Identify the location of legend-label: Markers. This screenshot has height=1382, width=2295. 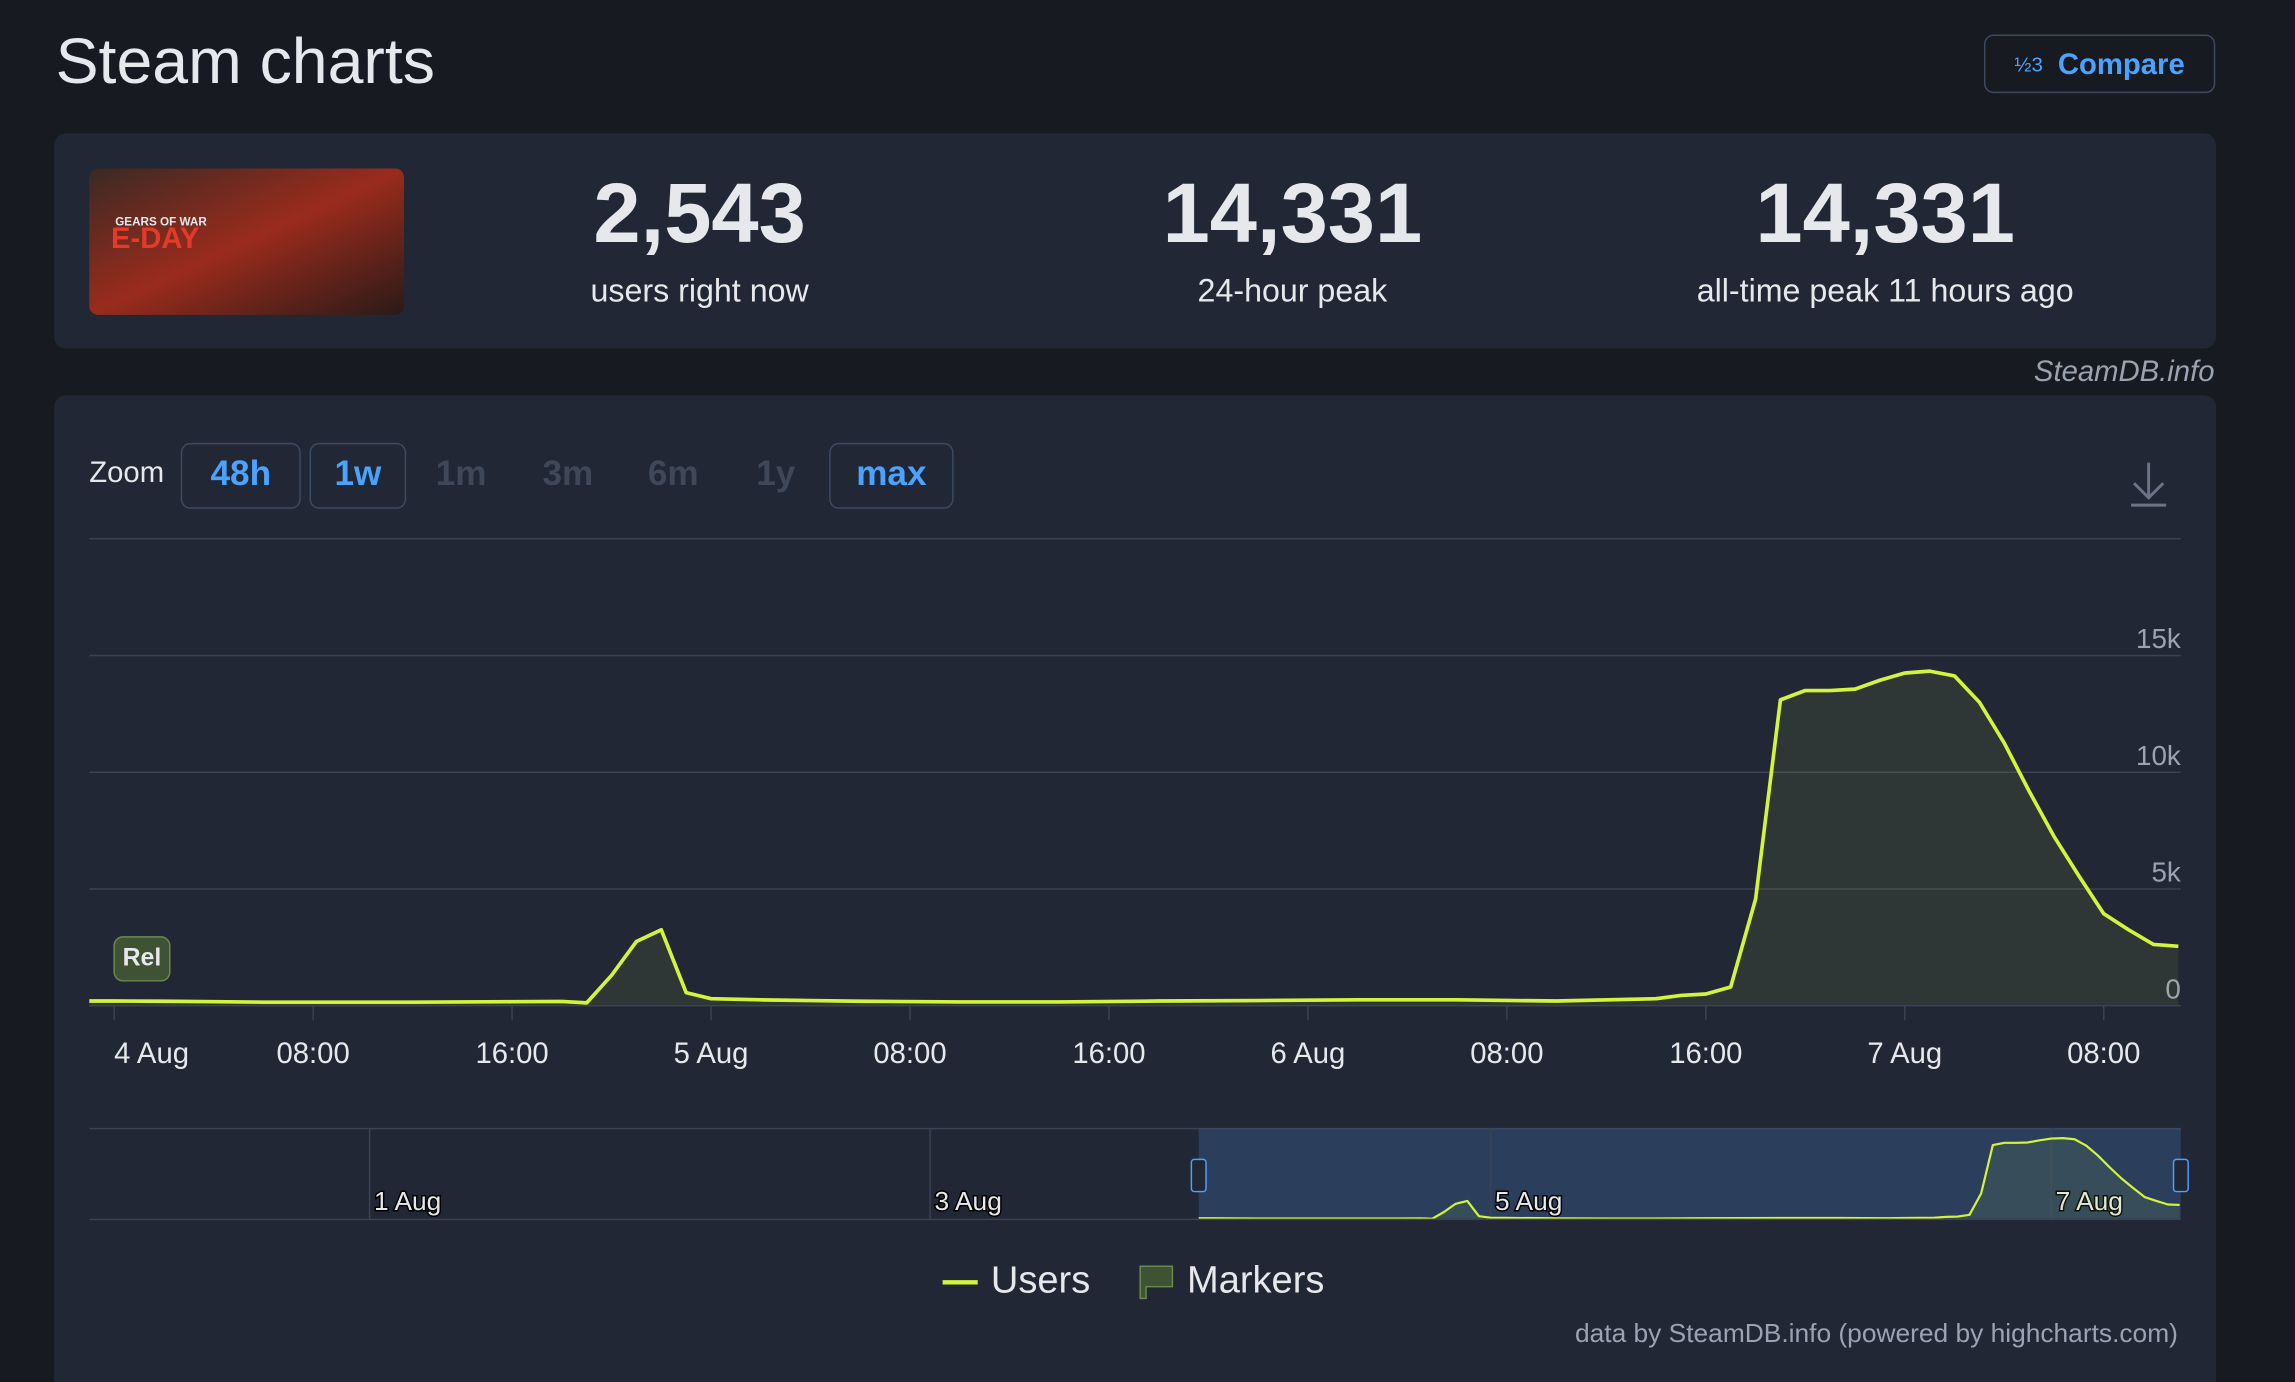
(1255, 1280).